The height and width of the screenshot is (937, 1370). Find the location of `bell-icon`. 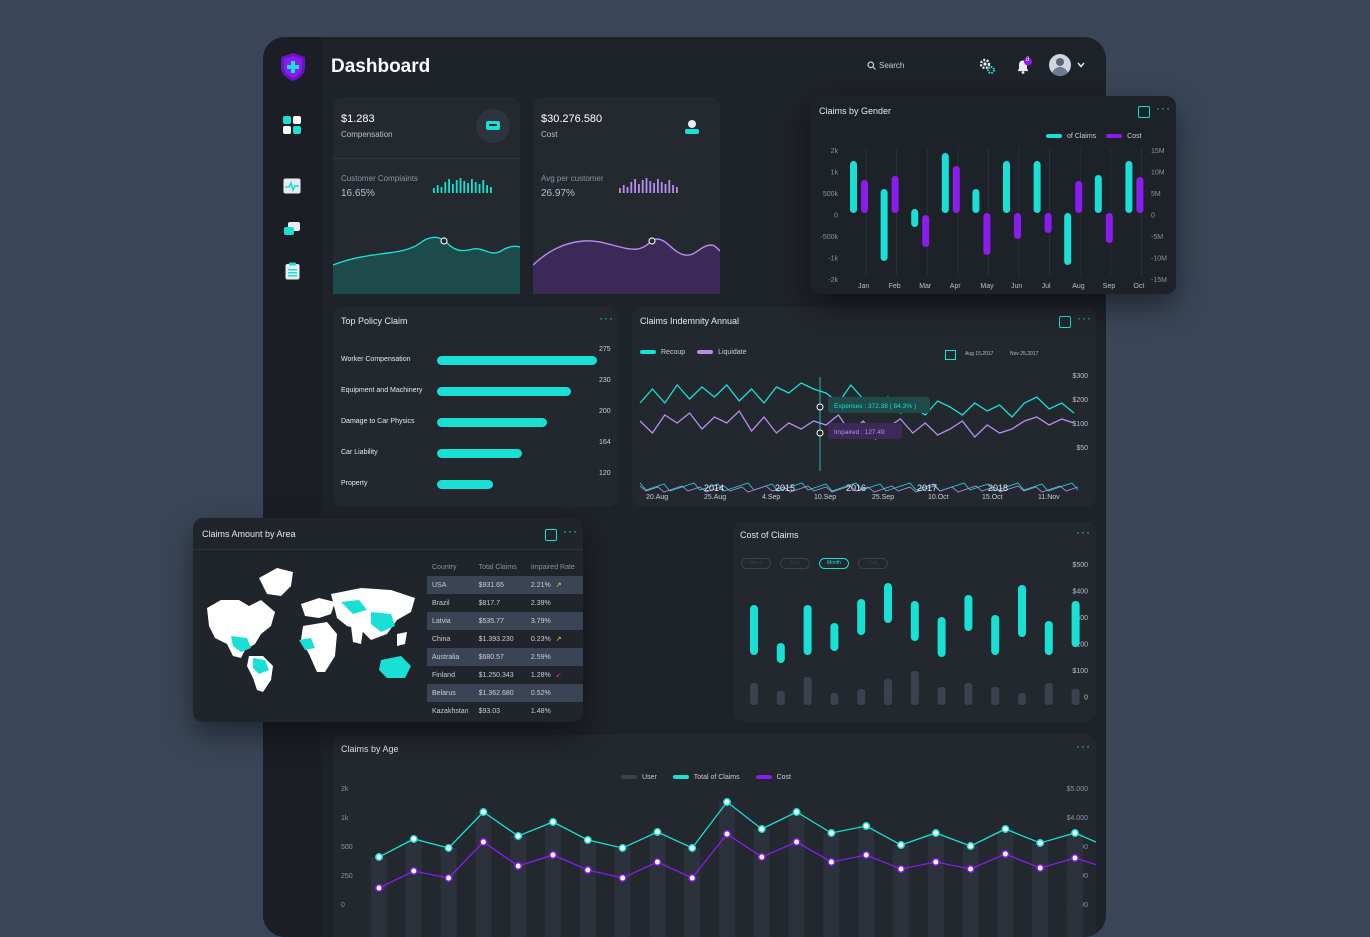

bell-icon is located at coordinates (1024, 66).